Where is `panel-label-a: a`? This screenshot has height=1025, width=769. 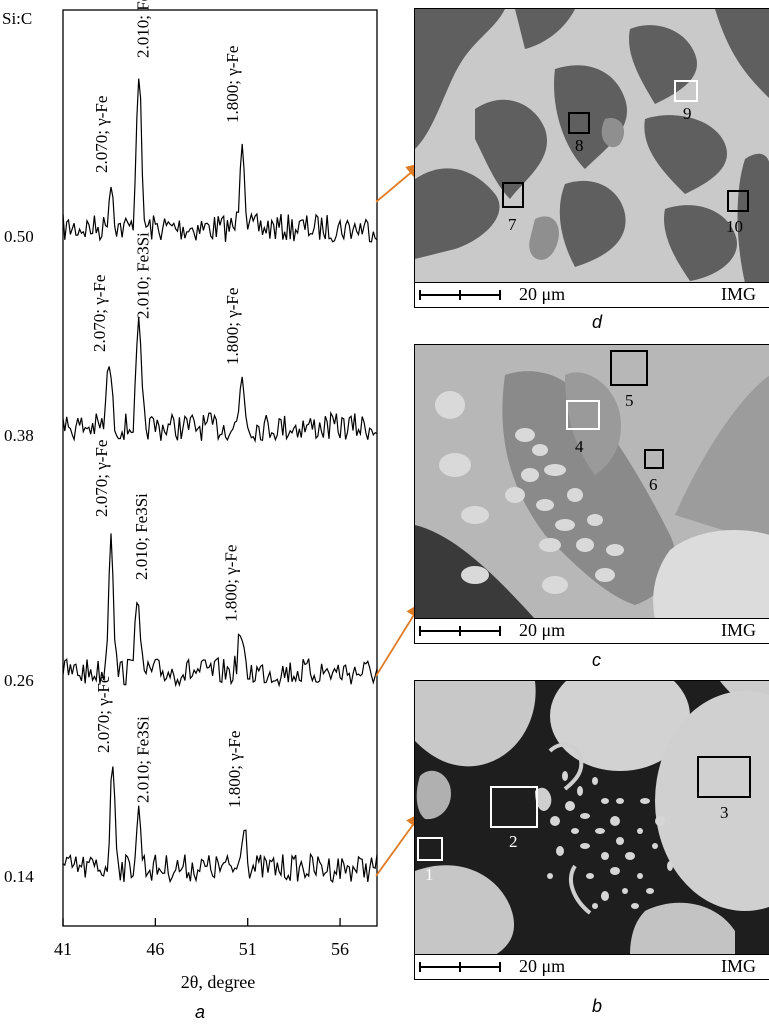
panel-label-a: a is located at coordinates (200, 1012).